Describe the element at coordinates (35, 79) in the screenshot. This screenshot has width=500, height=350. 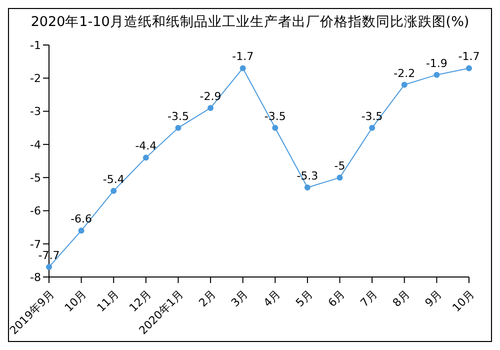
I see `y-tick-label: -2` at that location.